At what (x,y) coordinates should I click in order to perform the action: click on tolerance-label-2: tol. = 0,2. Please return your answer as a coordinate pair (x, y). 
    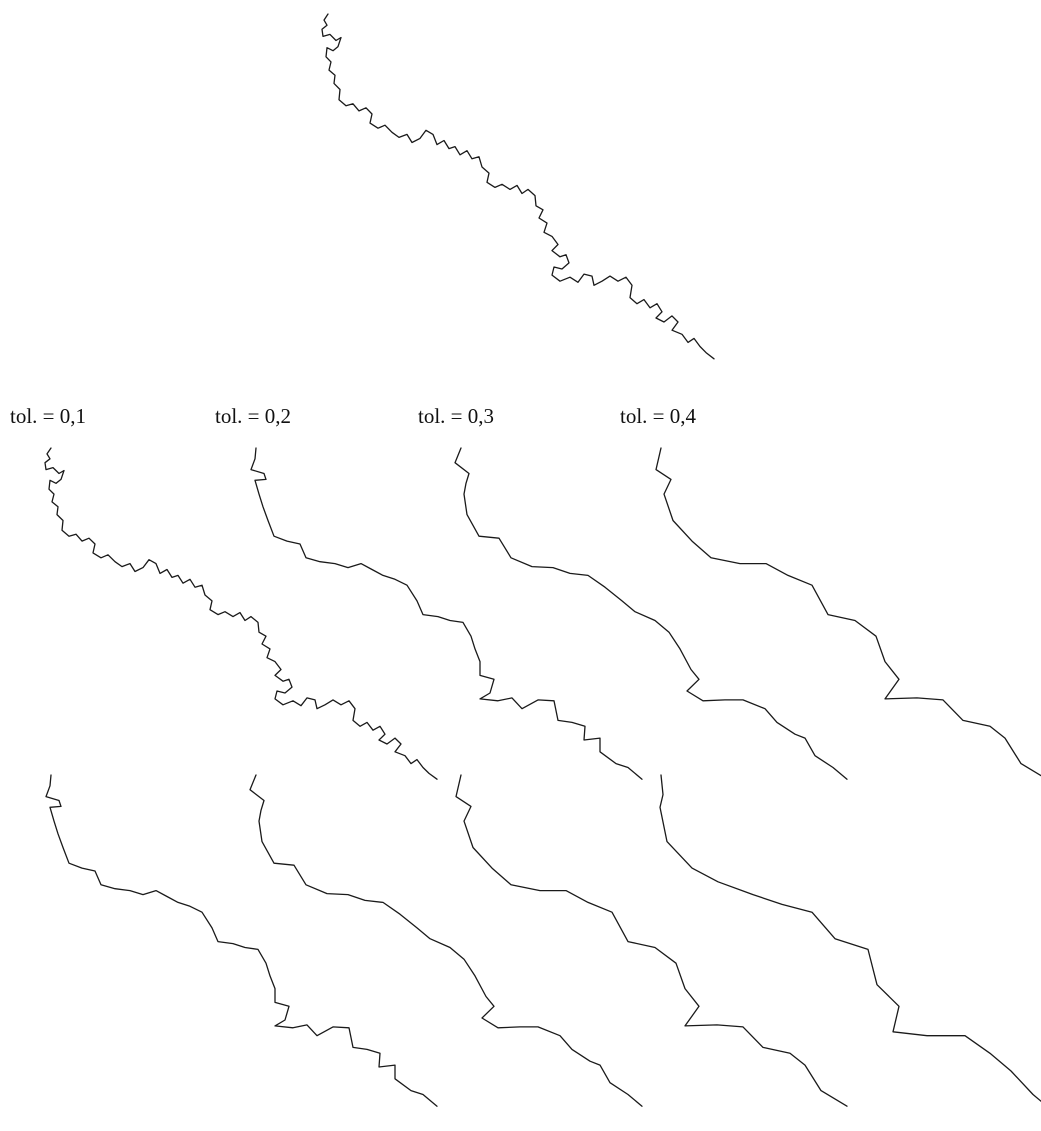
    Looking at the image, I should click on (253, 416).